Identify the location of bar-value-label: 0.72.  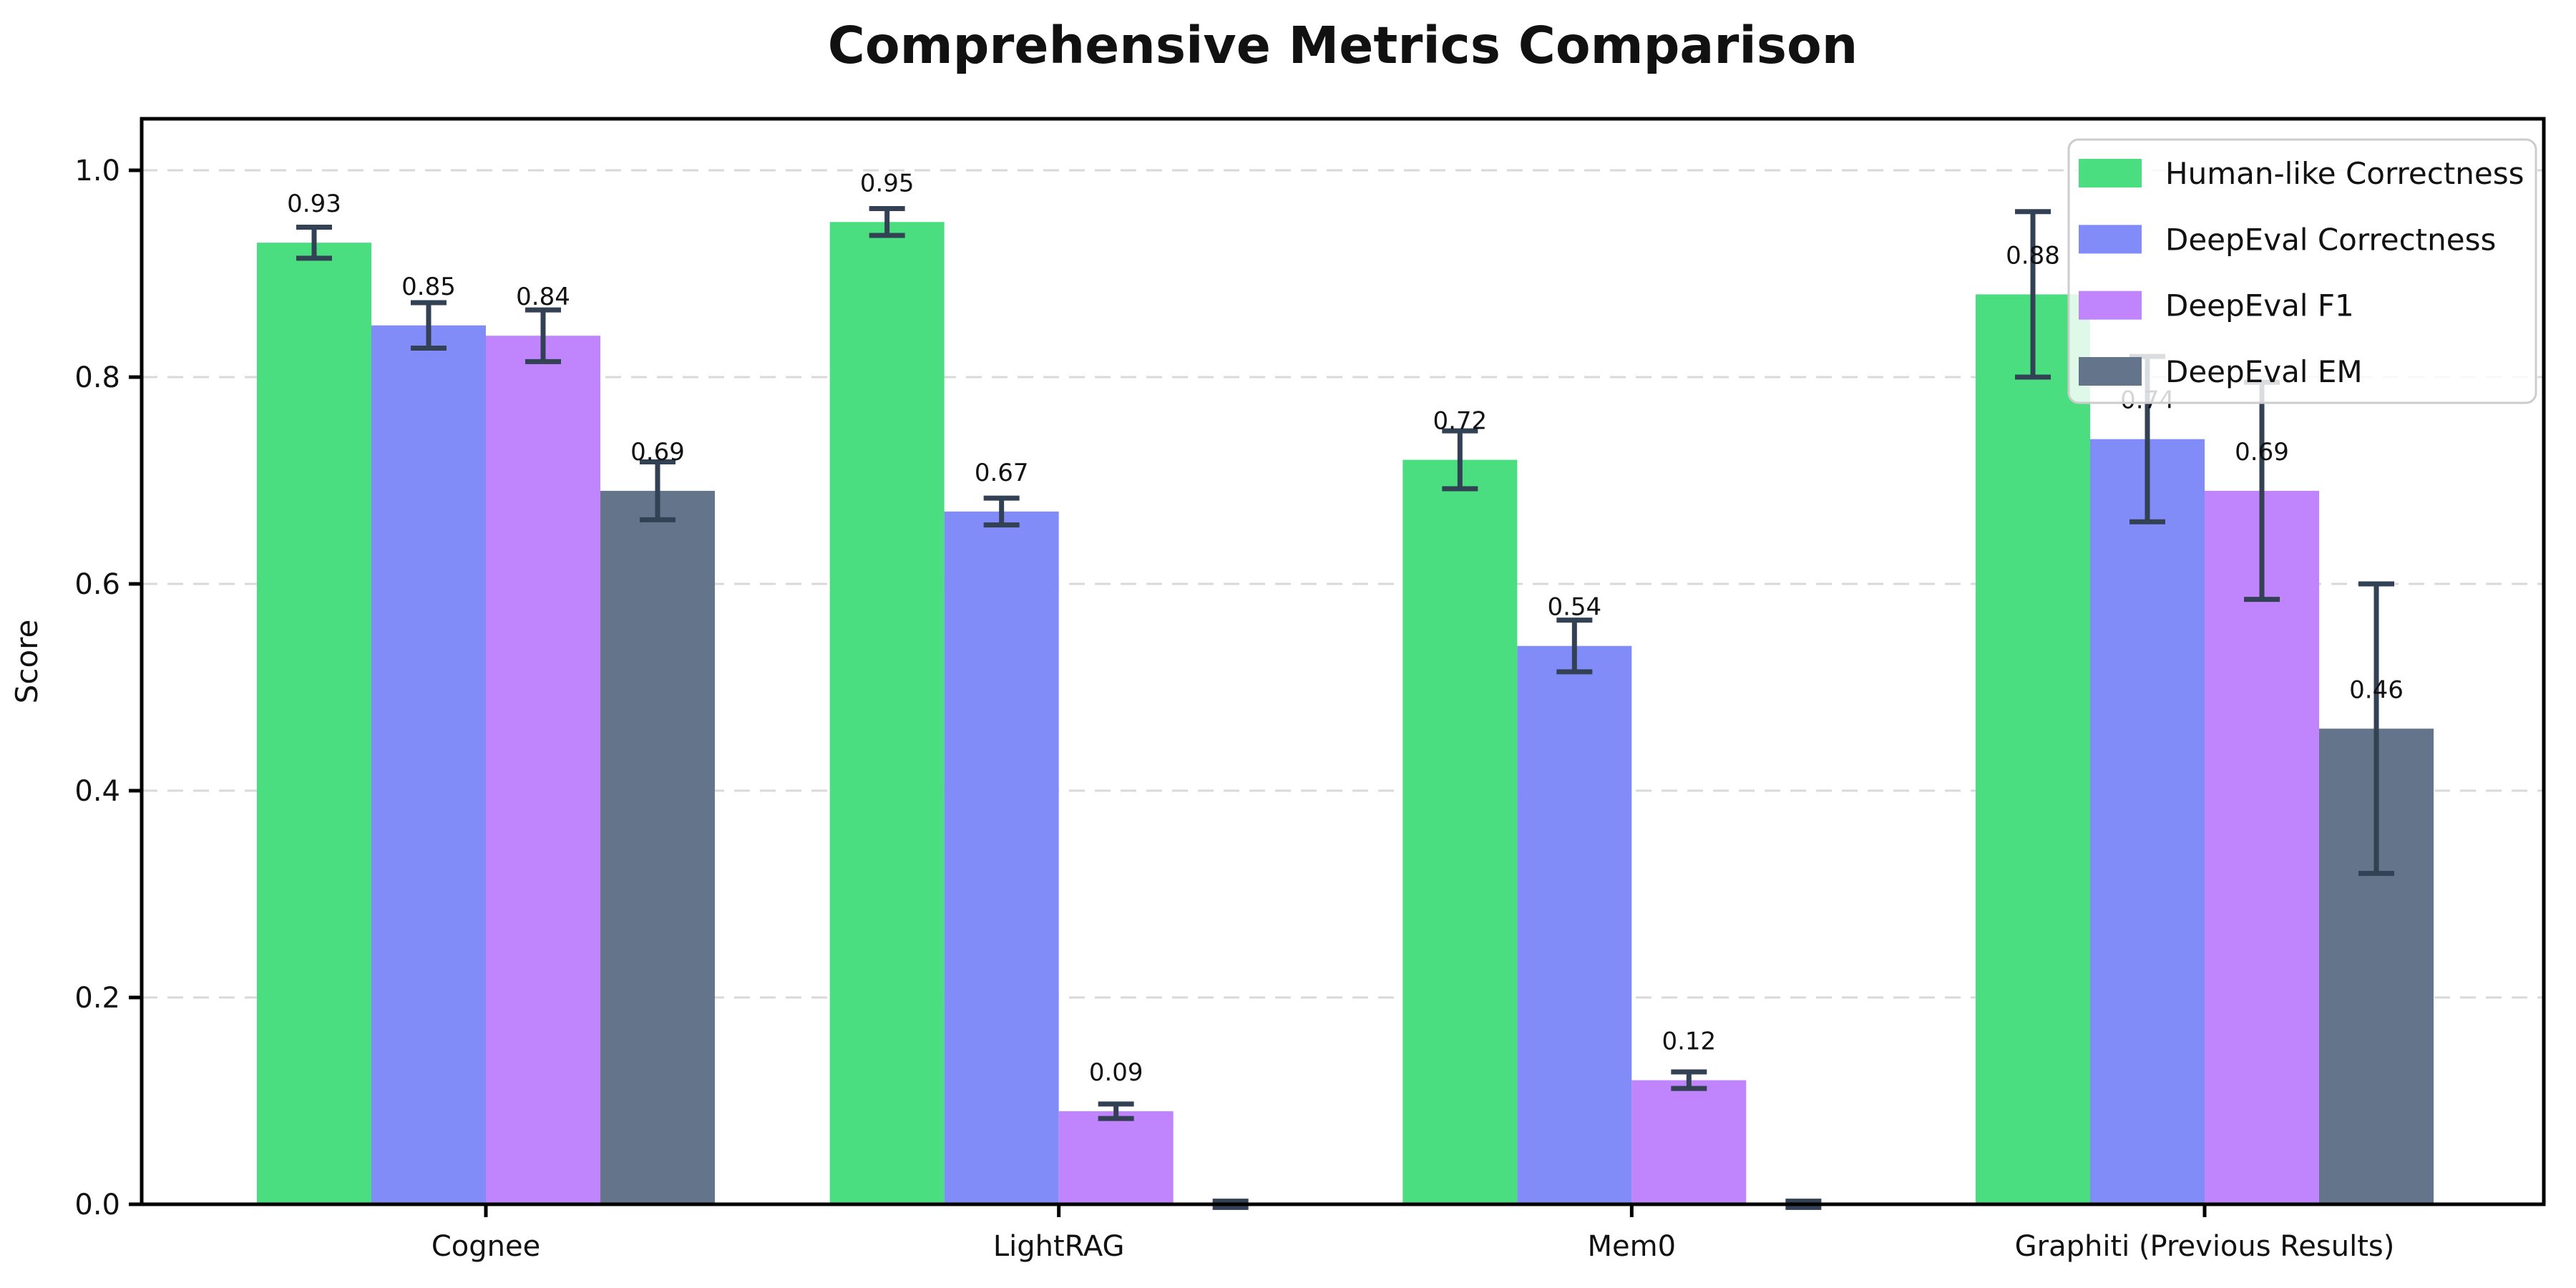
(1460, 421).